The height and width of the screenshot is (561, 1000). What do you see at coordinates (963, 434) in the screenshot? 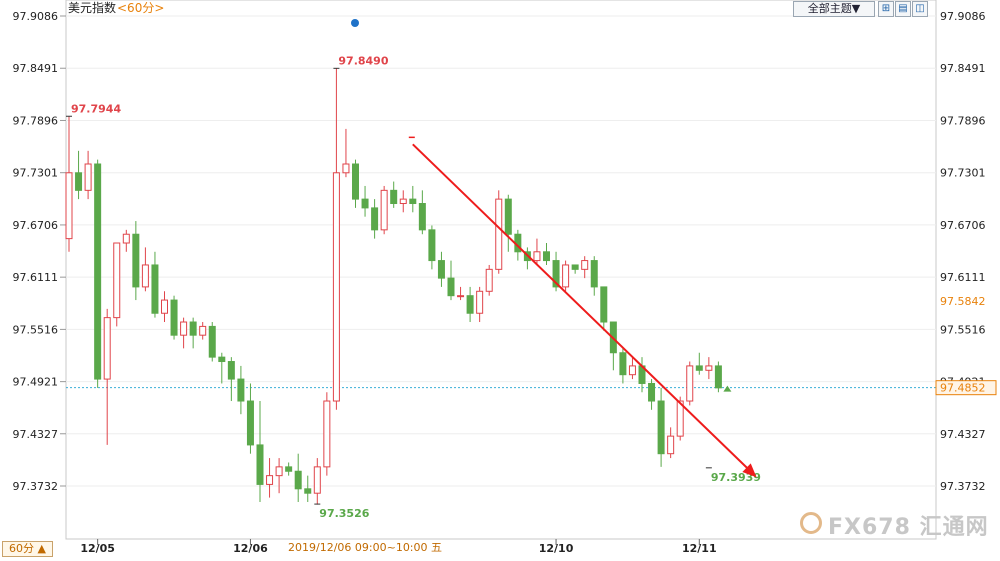
I see `y-tick-label-right: 97.4327` at bounding box center [963, 434].